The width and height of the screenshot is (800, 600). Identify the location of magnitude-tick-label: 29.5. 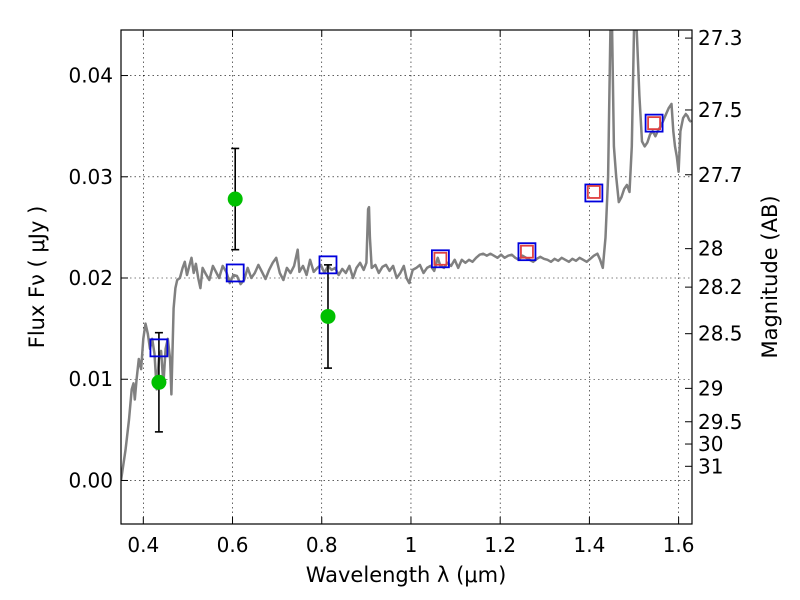
(720, 422).